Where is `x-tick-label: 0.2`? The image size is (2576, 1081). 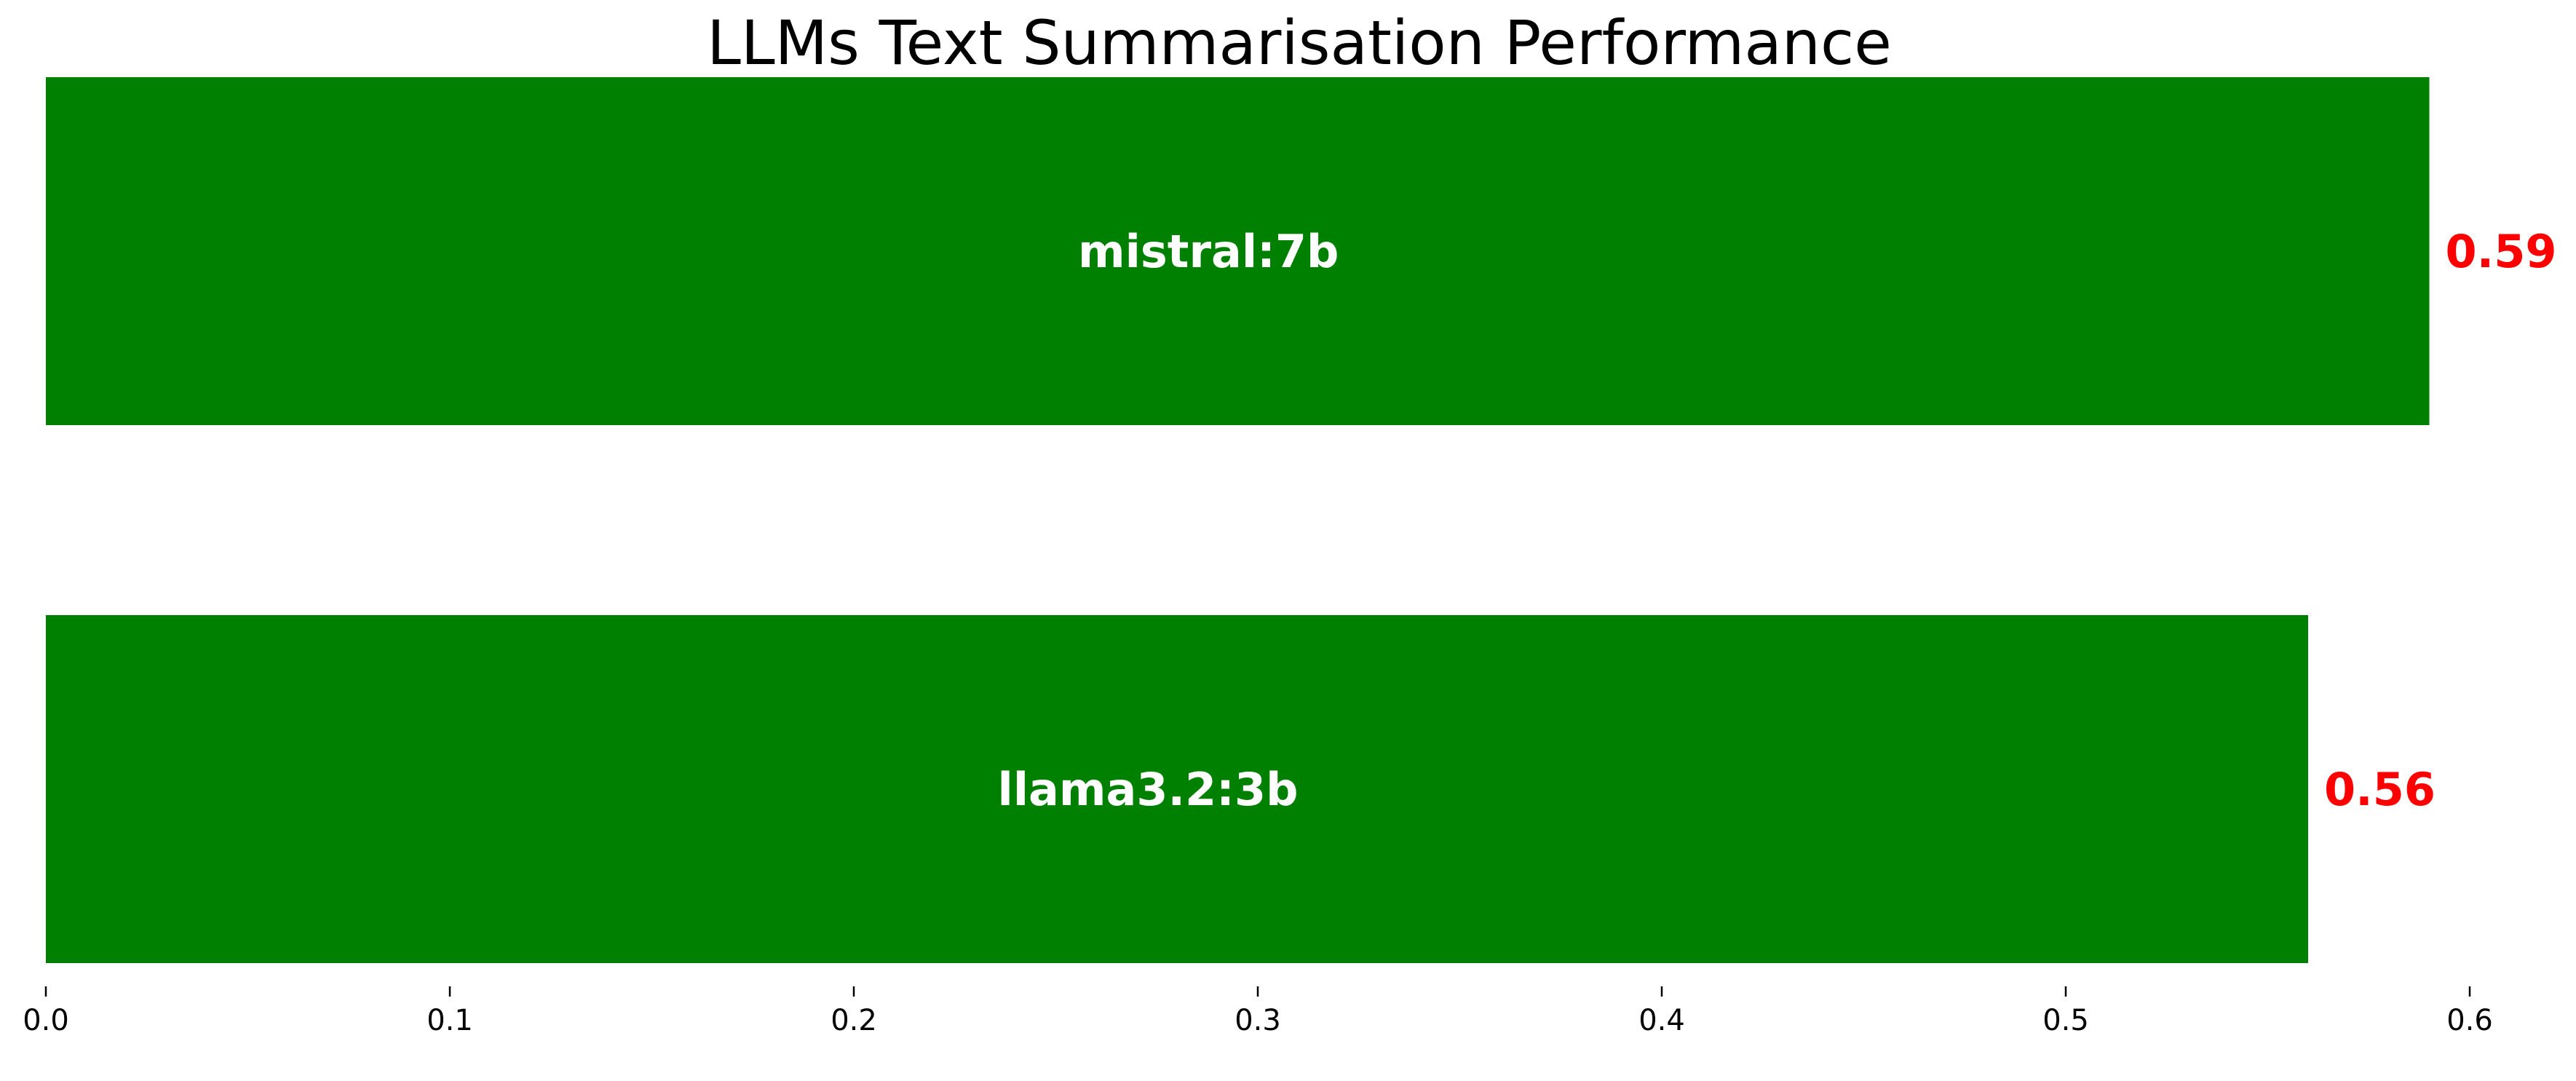 x-tick-label: 0.2 is located at coordinates (854, 1020).